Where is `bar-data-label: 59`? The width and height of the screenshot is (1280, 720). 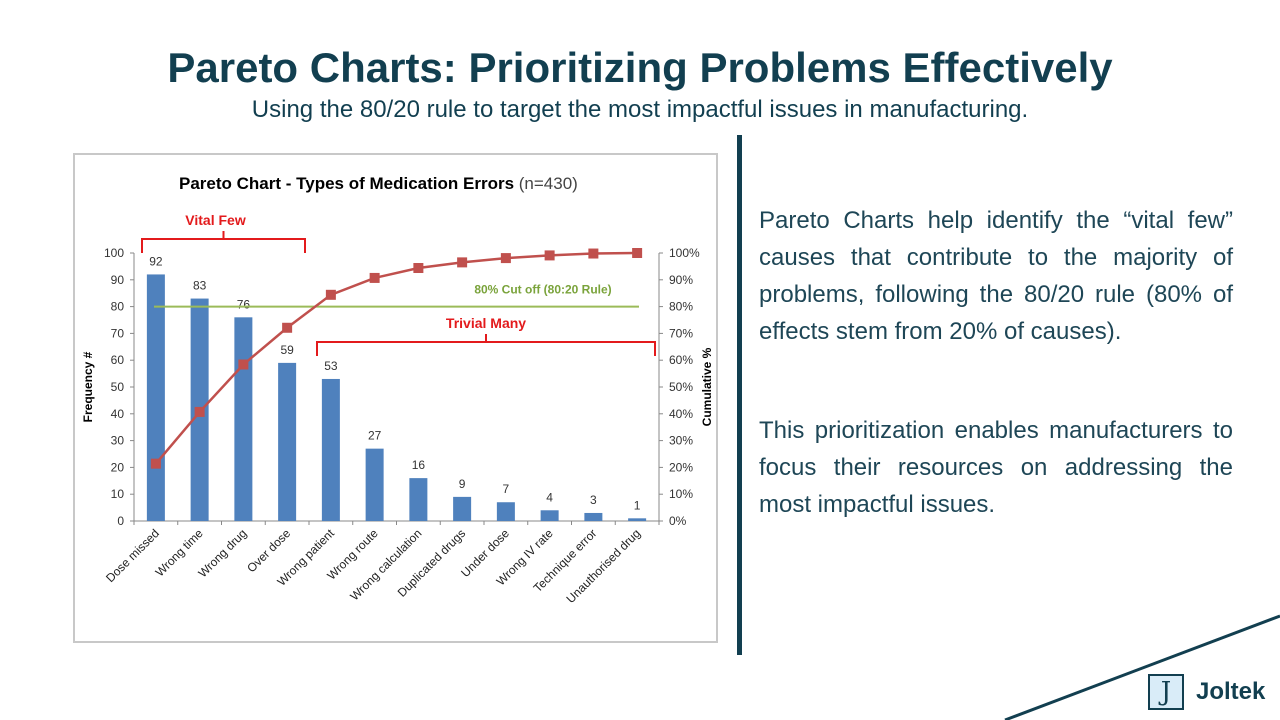
bar-data-label: 59 is located at coordinates (287, 350).